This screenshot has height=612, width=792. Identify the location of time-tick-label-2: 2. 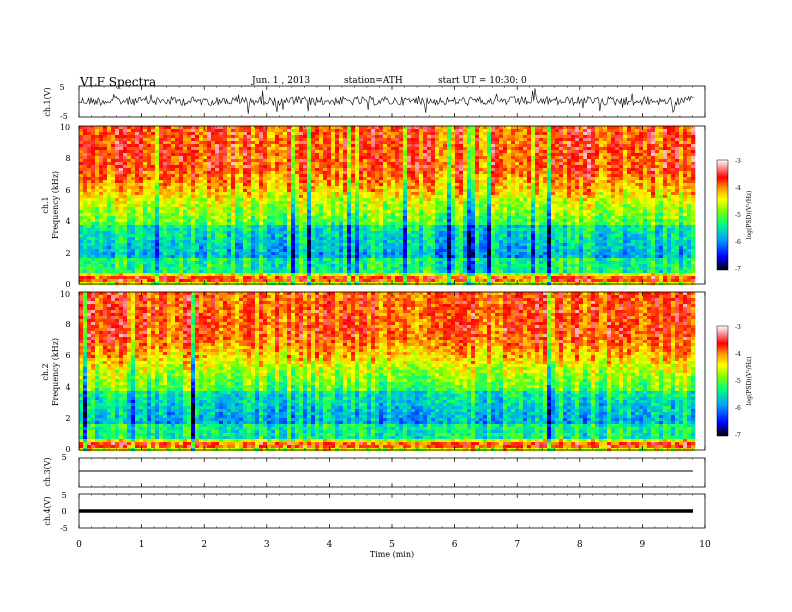
(204, 545).